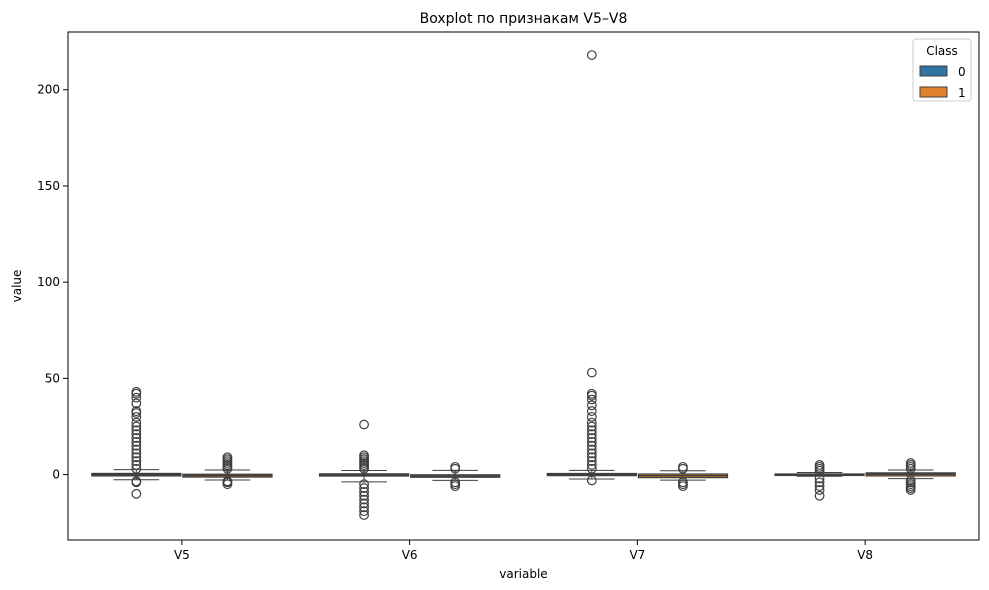  What do you see at coordinates (52, 378) in the screenshot?
I see `y-tick-label: 50` at bounding box center [52, 378].